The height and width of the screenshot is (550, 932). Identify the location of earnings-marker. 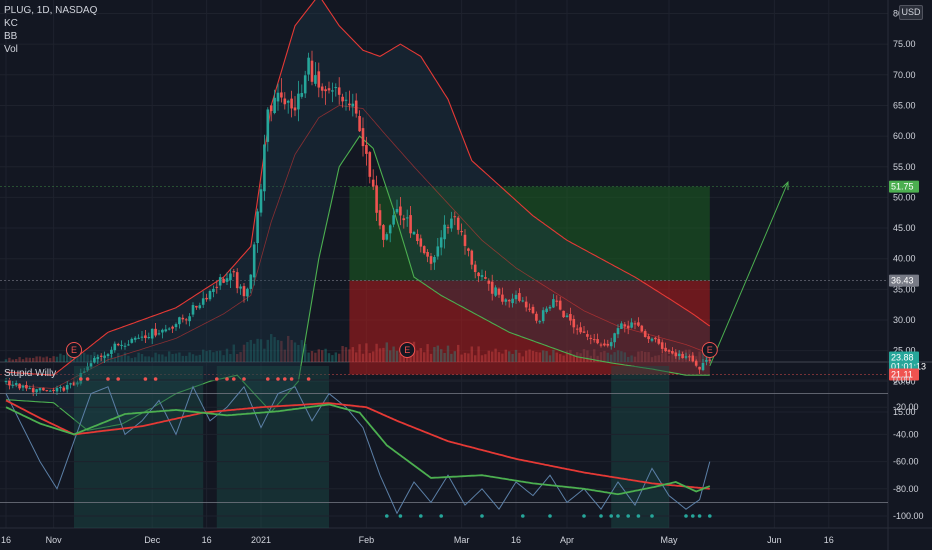
(709, 350).